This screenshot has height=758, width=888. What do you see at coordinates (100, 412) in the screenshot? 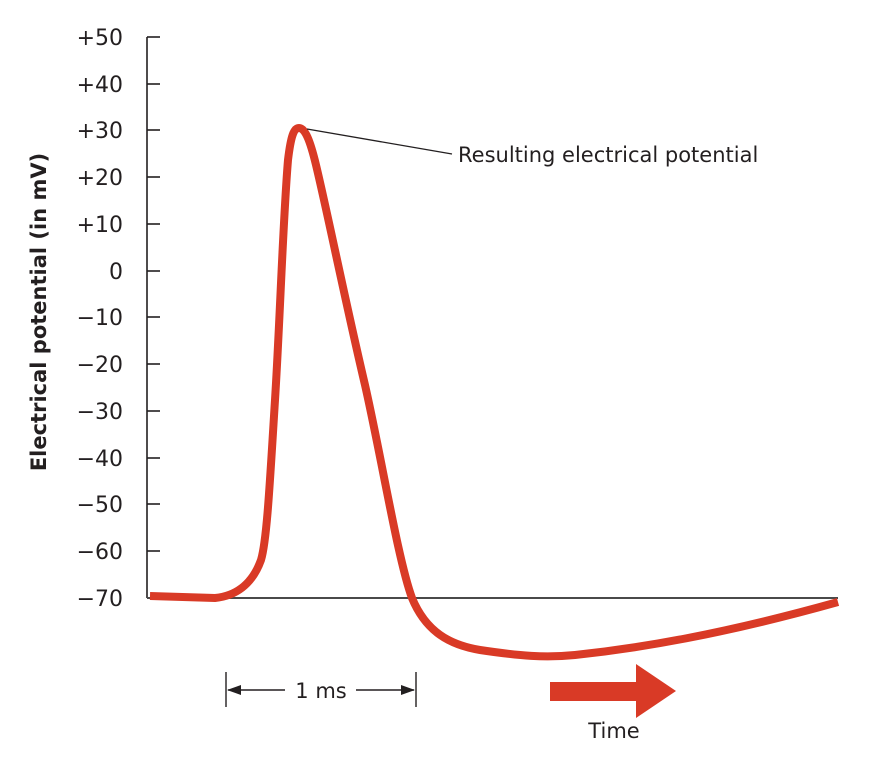
I see `tick-label: −30` at bounding box center [100, 412].